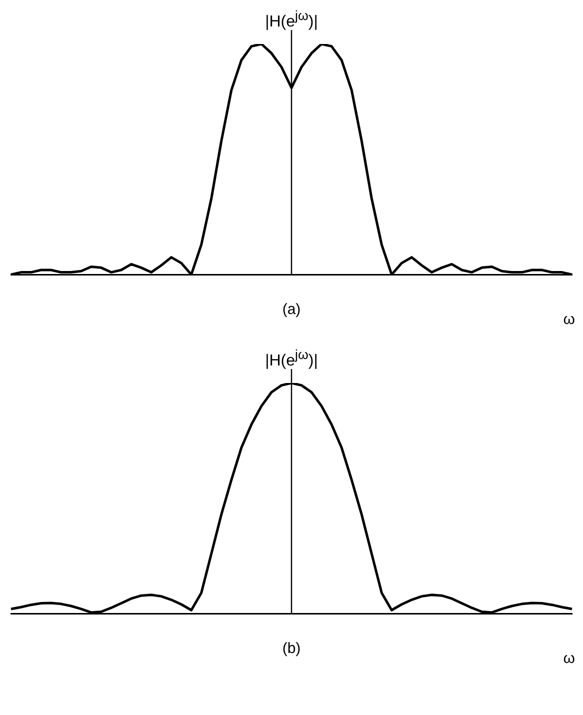 The image size is (583, 715). I want to click on text: (b), so click(291, 648).